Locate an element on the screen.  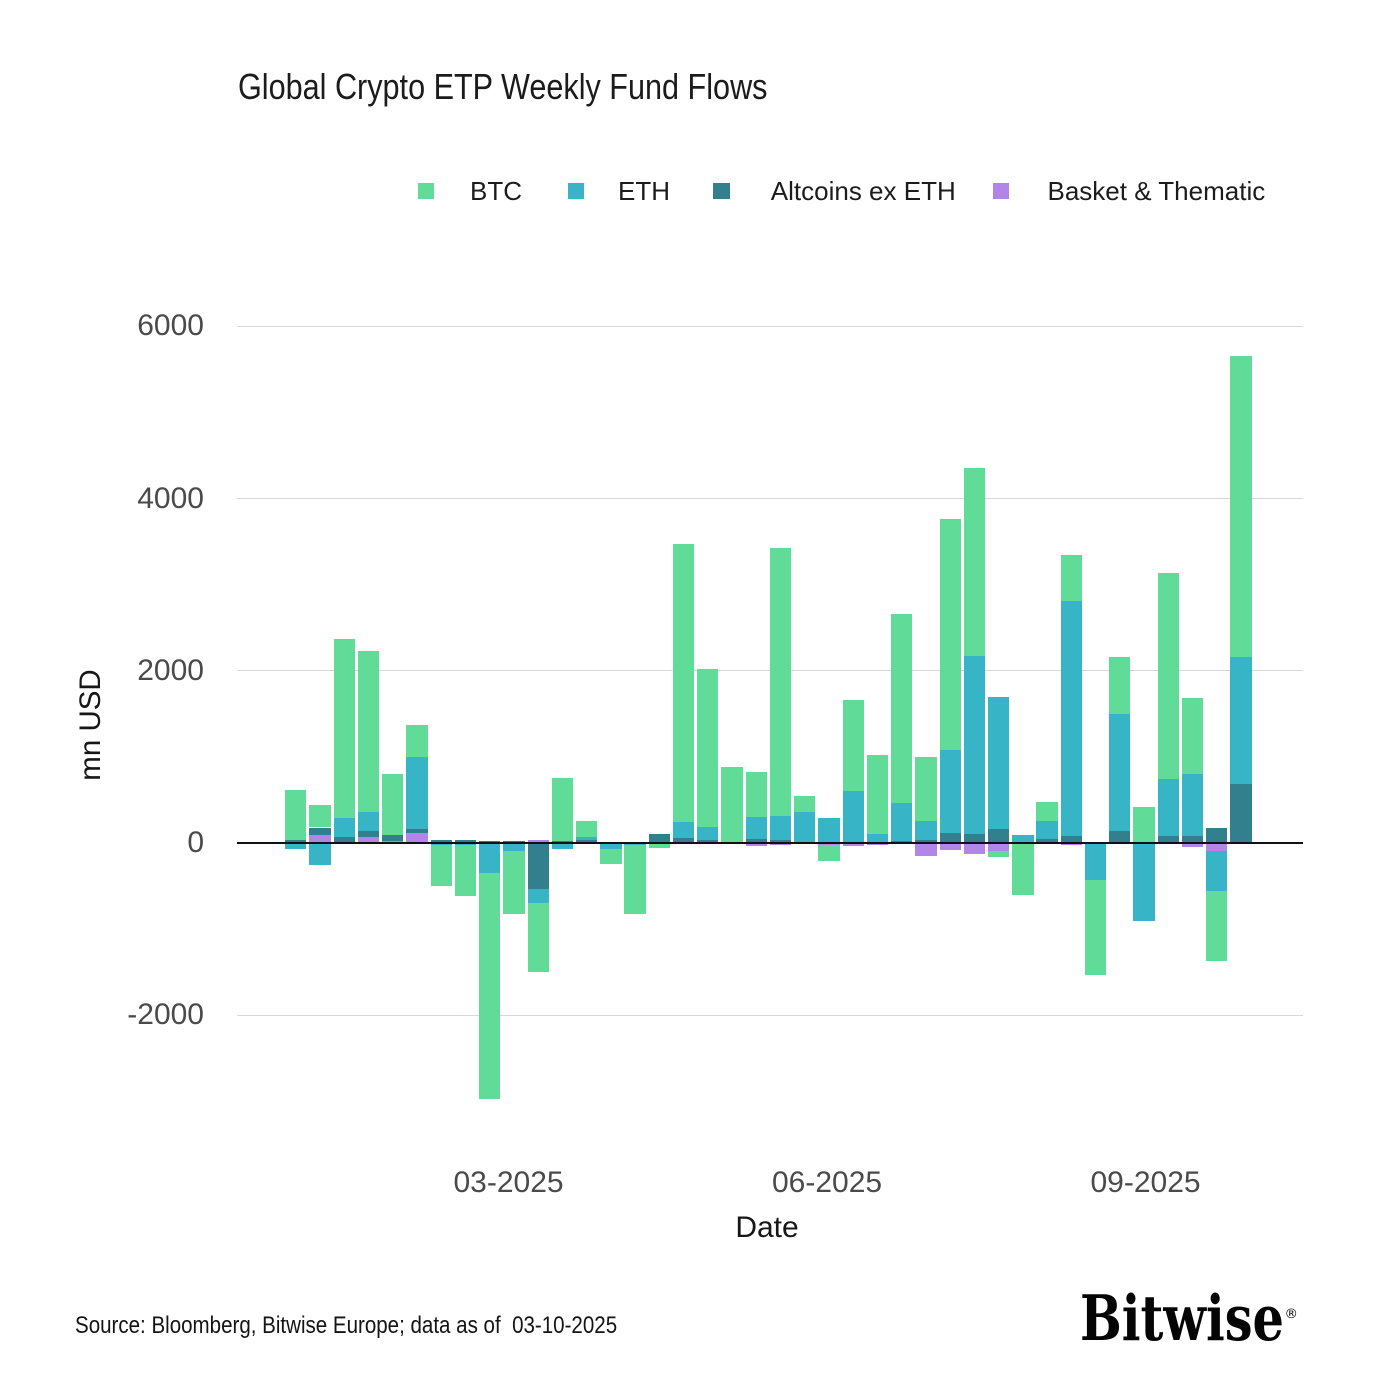
legend-label: ETH is located at coordinates (644, 190).